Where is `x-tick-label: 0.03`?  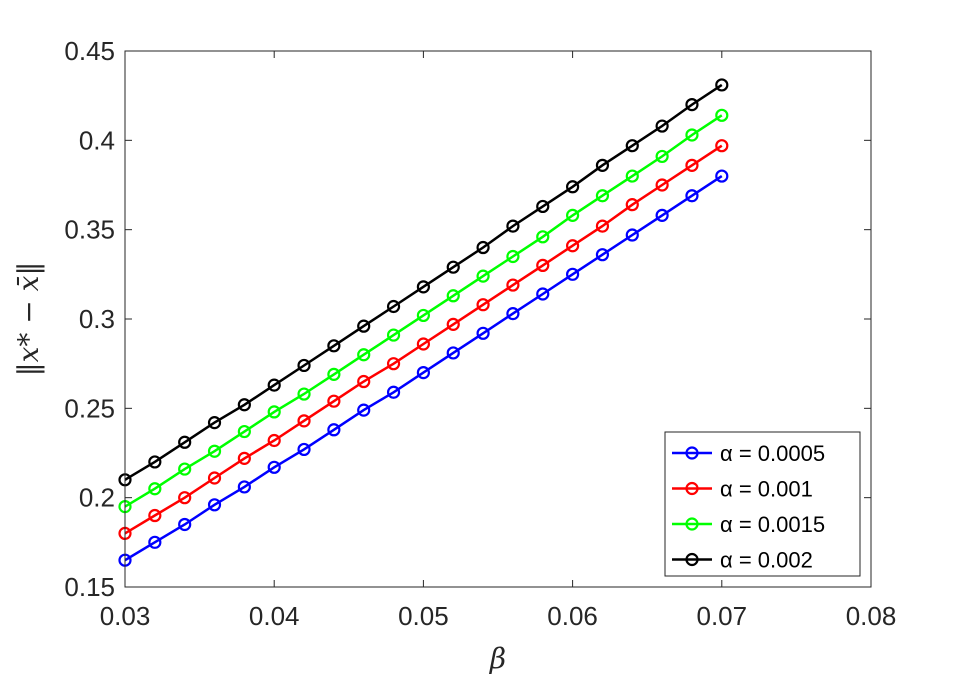
x-tick-label: 0.03 is located at coordinates (125, 616).